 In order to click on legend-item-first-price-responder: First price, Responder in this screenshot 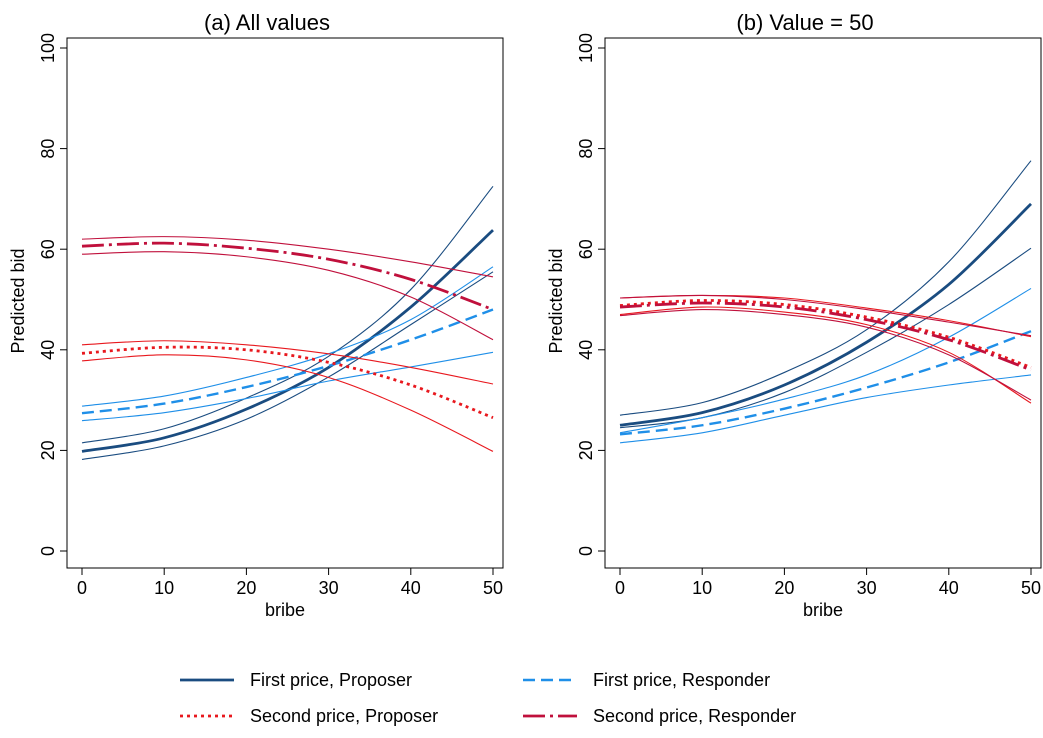, I will do `click(646, 680)`.